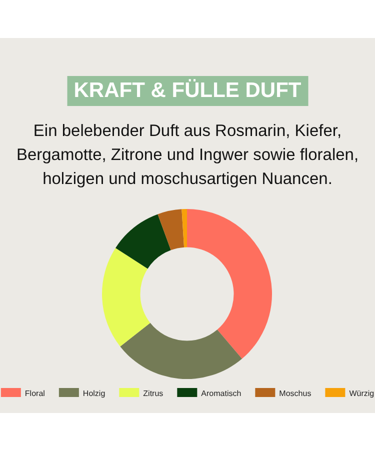  I want to click on chart-subtitle: Ein belebender Duft aus Rosmarin, Kiefer, Bergamotte, Zitrone und Ingwer sowie floralen, holzigen und moschusartigen Nuancen., so click(187, 155).